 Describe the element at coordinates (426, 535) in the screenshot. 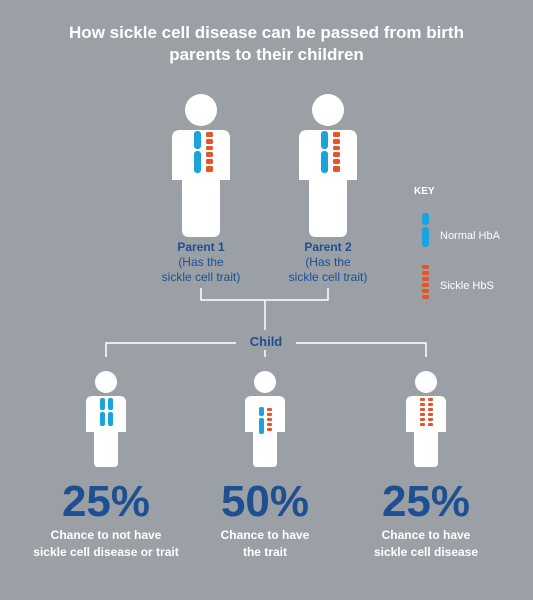

I see `child-3-description-line-1: Chance to have` at that location.